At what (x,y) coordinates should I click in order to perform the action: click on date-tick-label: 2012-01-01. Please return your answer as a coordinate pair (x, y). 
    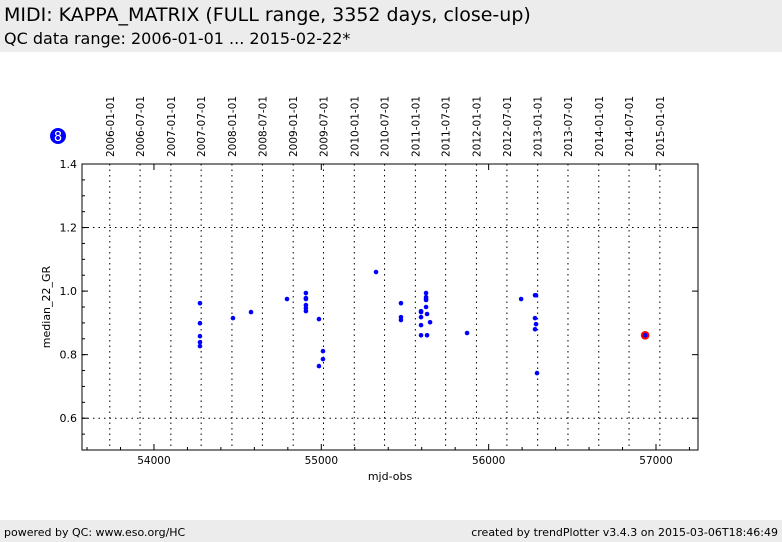
    Looking at the image, I should click on (477, 126).